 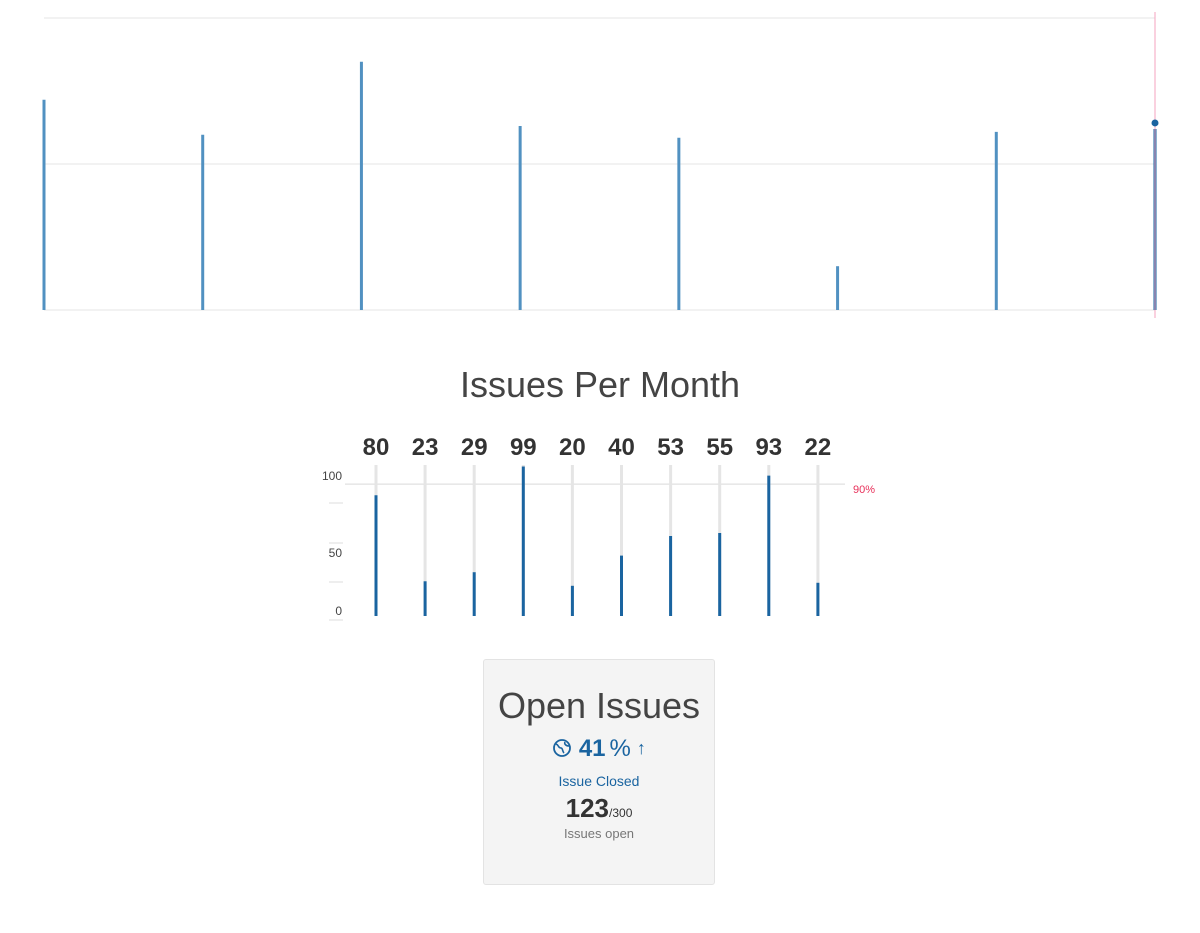 I want to click on data-label: 80, so click(x=376, y=447).